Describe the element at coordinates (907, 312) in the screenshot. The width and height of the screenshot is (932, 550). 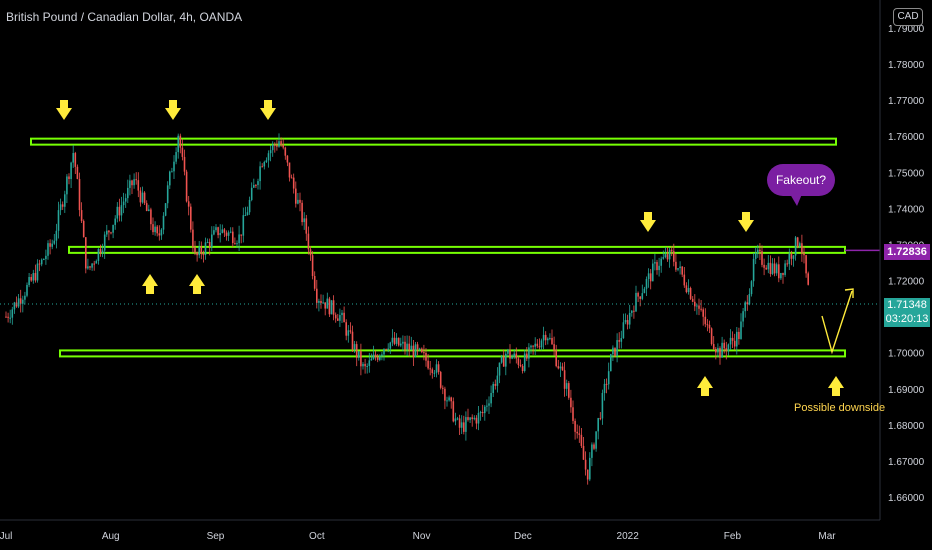
I see `last-price-tag: 1.71348 03:20:13` at that location.